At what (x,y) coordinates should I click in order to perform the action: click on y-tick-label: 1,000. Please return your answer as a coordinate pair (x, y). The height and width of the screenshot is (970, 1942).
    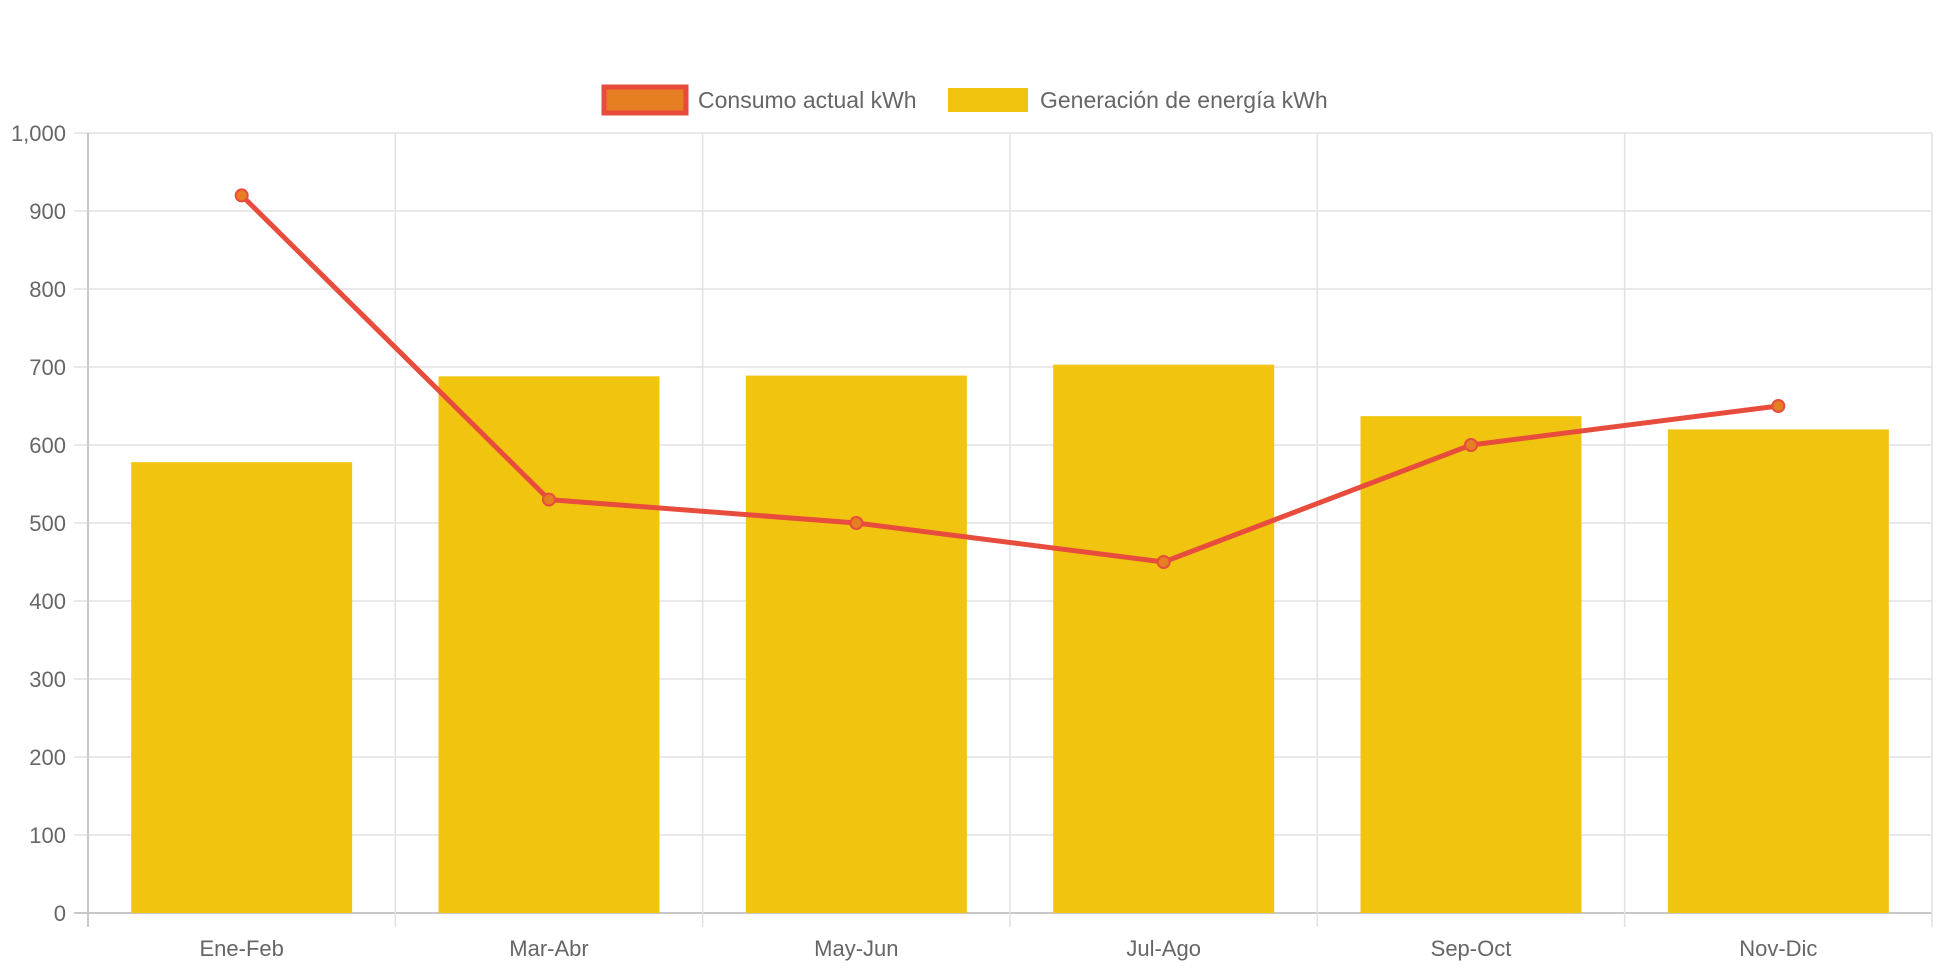
    Looking at the image, I should click on (38, 133).